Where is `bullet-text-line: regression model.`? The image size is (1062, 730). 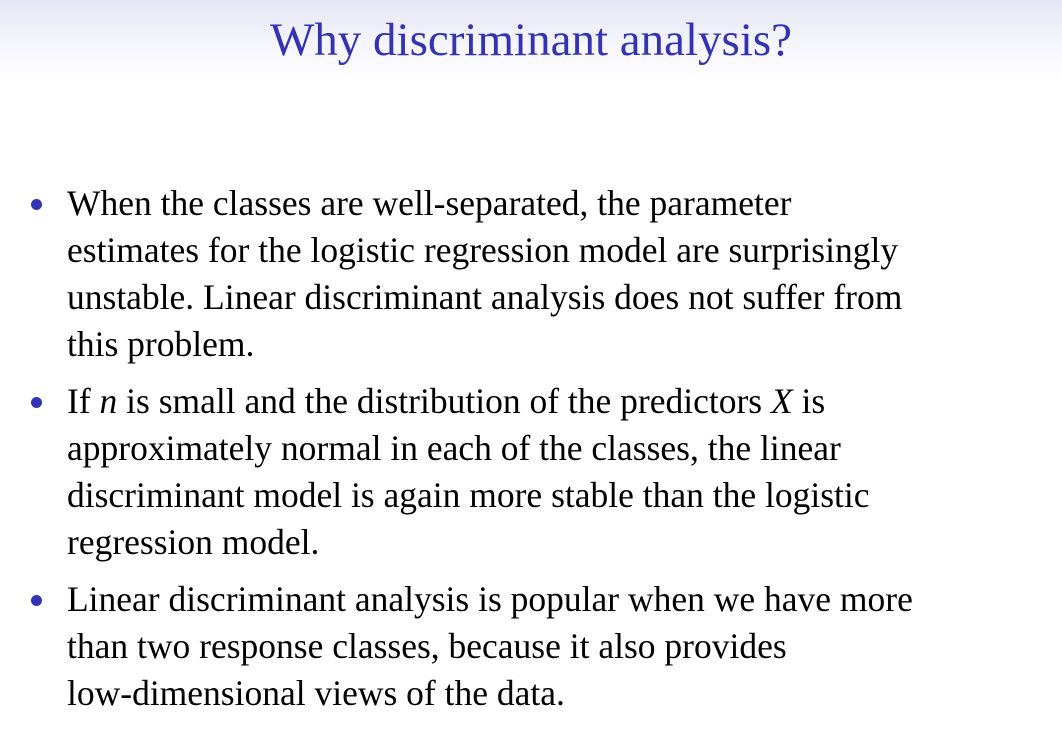 bullet-text-line: regression model. is located at coordinates (562, 542).